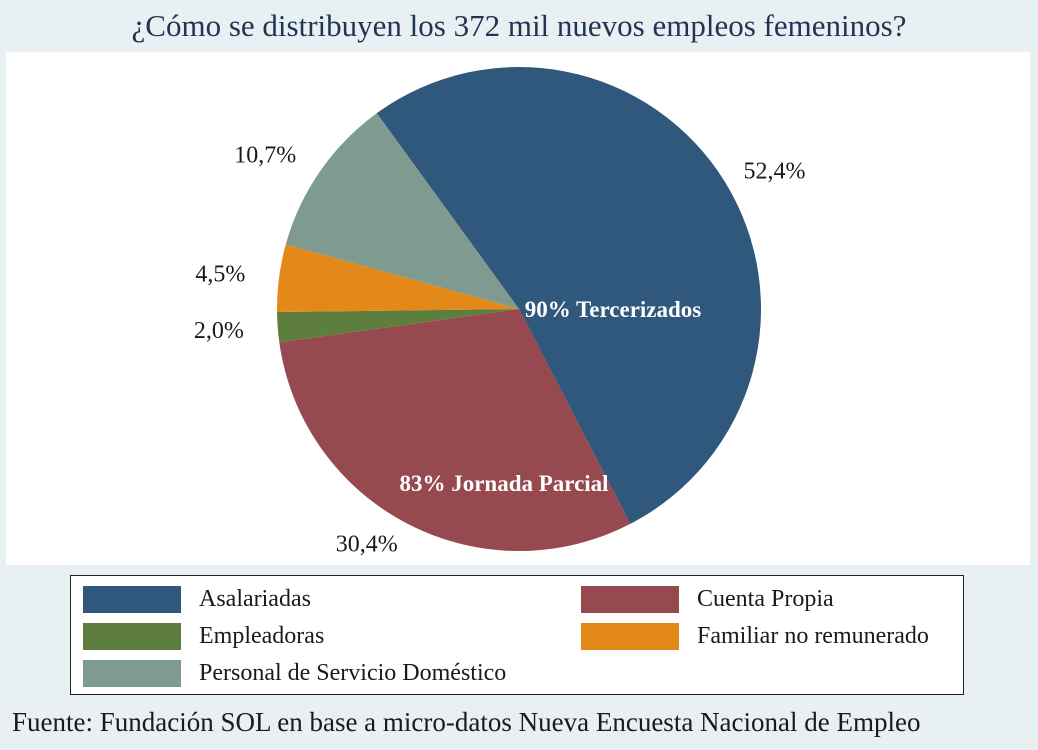 This screenshot has width=1038, height=750. Describe the element at coordinates (398, 278) in the screenshot. I see `pie-slice-familiar-no-remunerado` at that location.